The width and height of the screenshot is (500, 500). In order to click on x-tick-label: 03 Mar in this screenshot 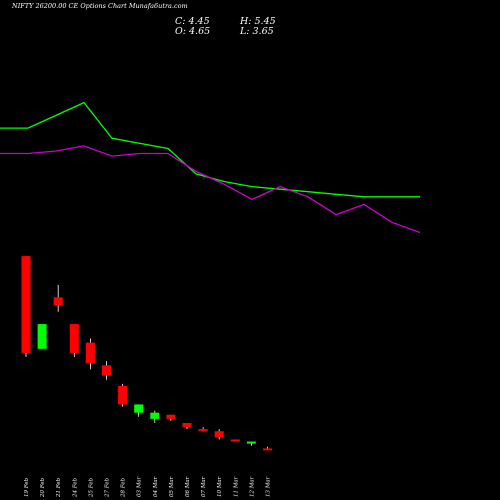, I will do `click(140, 486)`.